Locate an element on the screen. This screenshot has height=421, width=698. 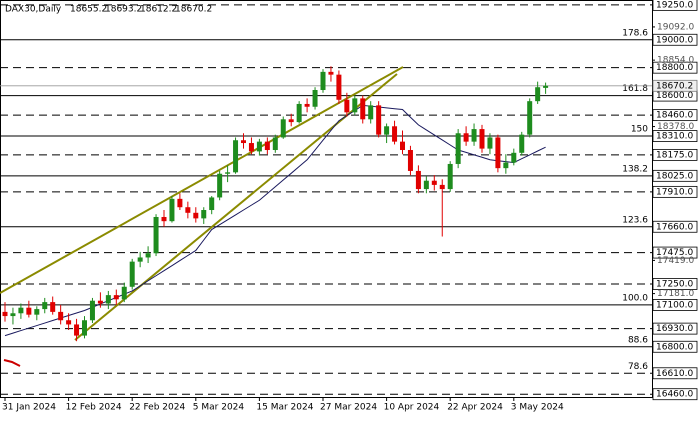
chart-title: DAX30,Daily is located at coordinates (33, 10).